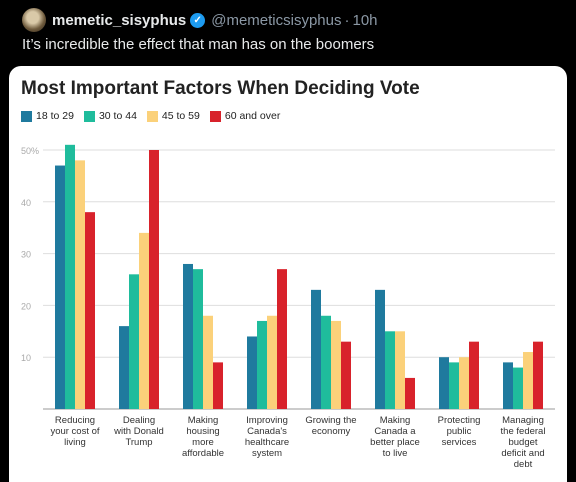 The image size is (576, 482). What do you see at coordinates (459, 431) in the screenshot?
I see `x-category-label: Protecting public services` at bounding box center [459, 431].